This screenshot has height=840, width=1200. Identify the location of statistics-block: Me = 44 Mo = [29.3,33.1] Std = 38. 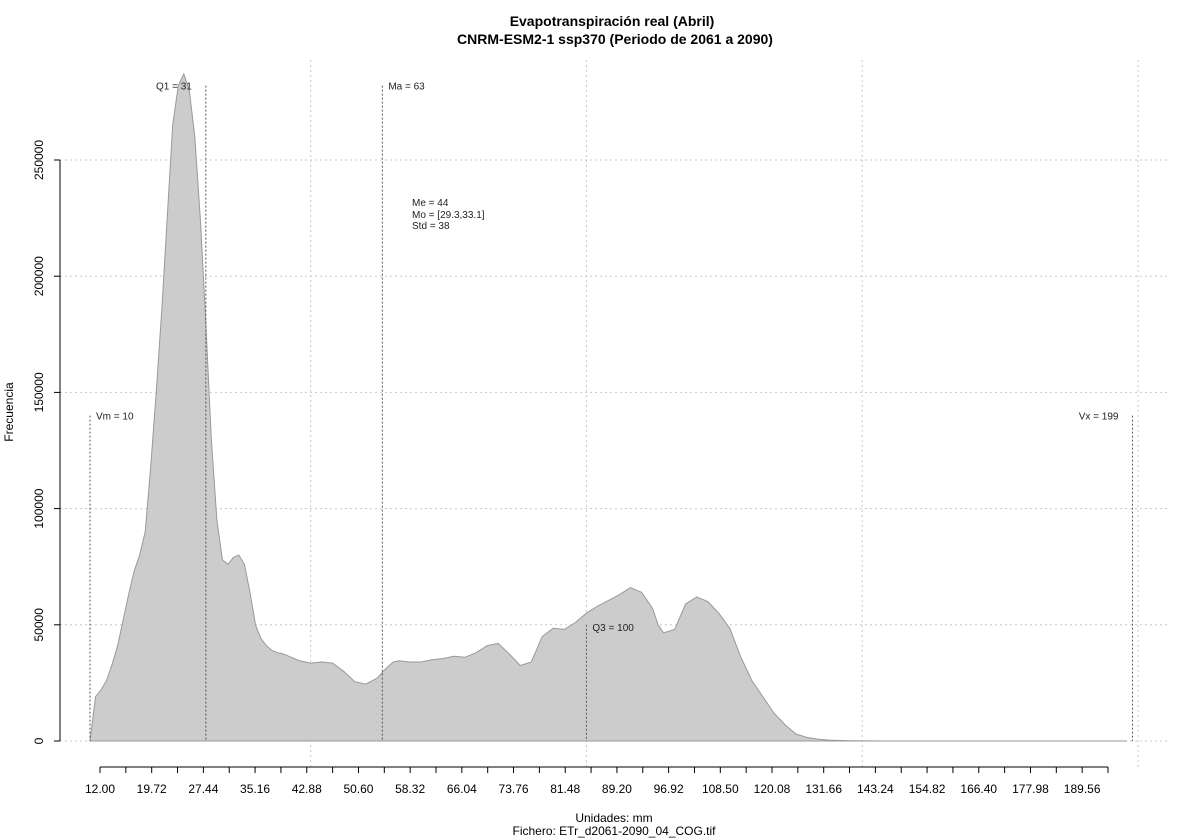
(448, 215).